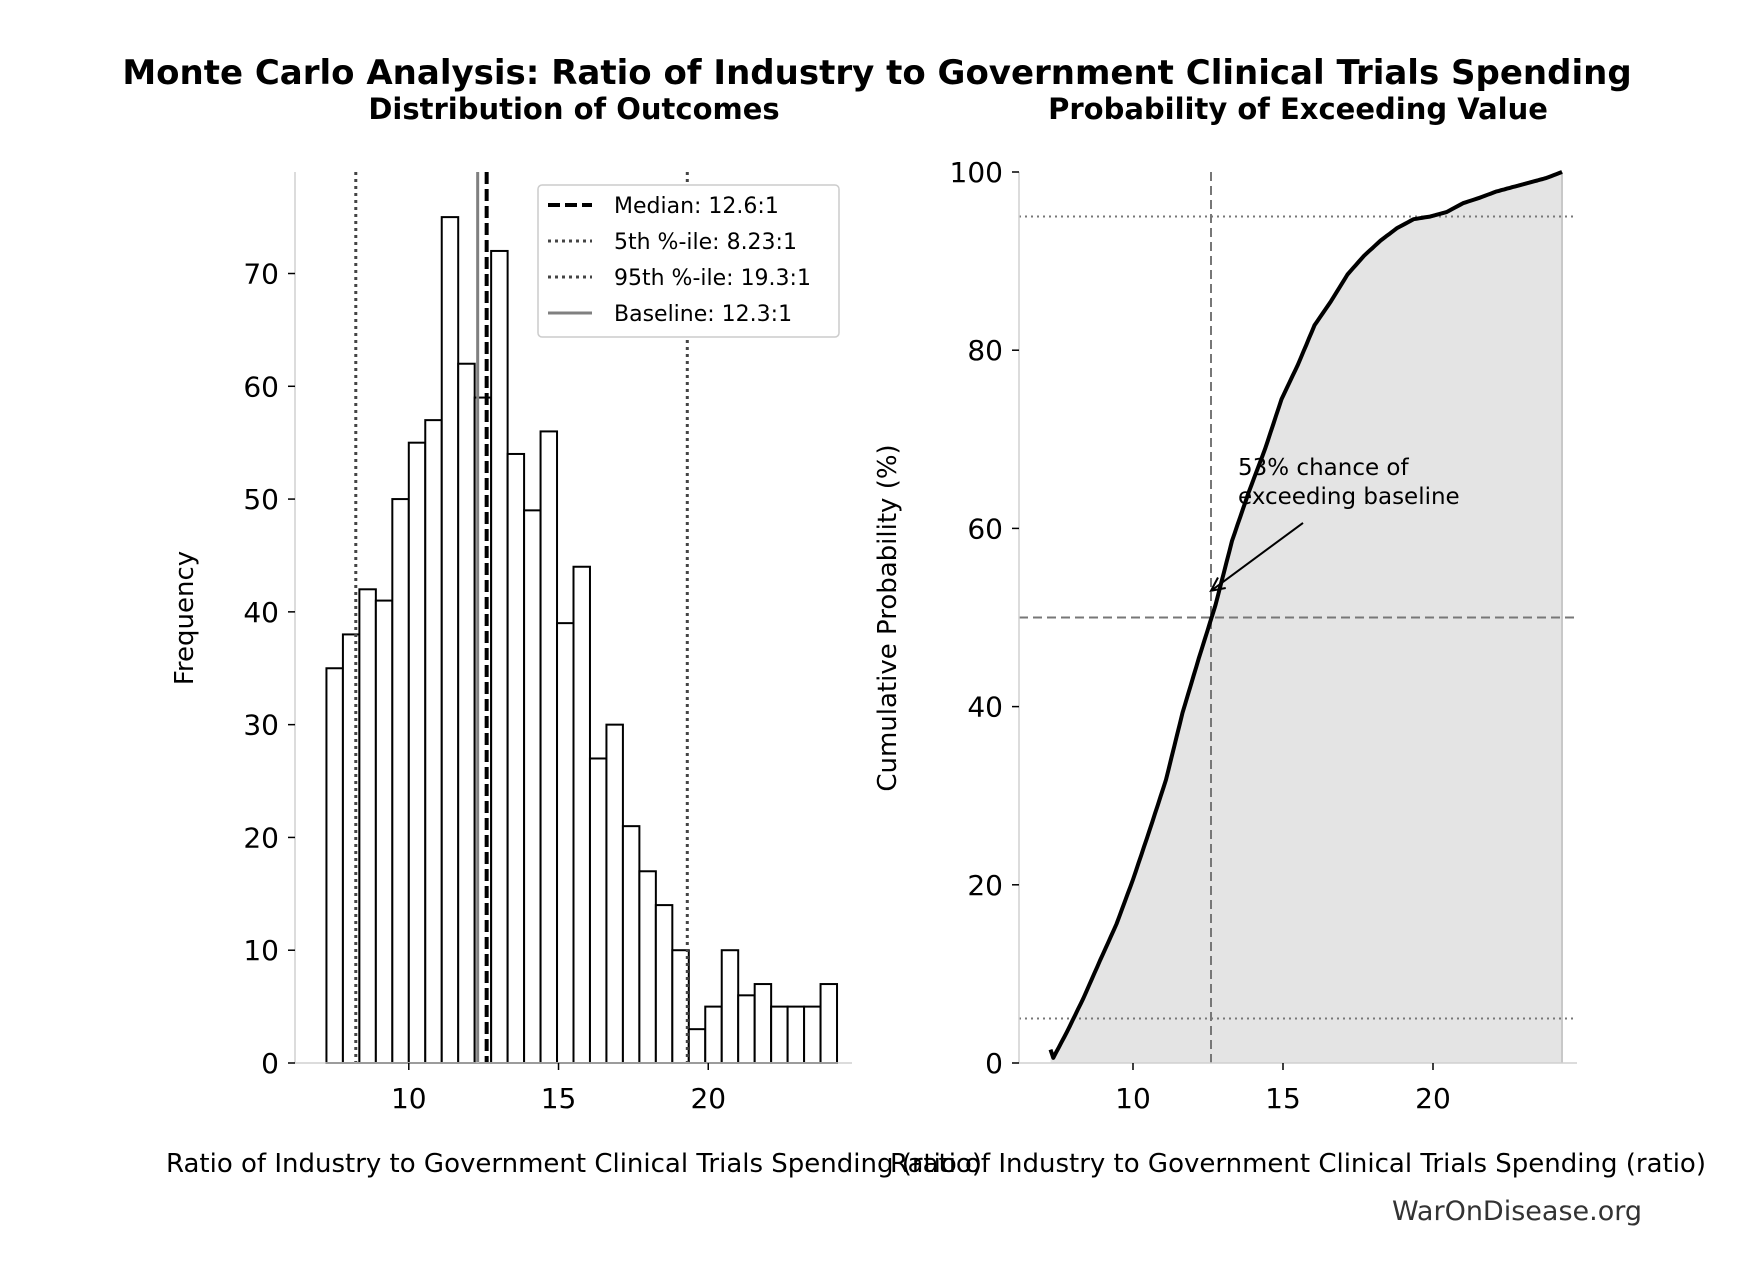 The height and width of the screenshot is (1280, 1755). What do you see at coordinates (703, 314) in the screenshot?
I see `legend-label-baseline: Baseline: 12.3:1` at bounding box center [703, 314].